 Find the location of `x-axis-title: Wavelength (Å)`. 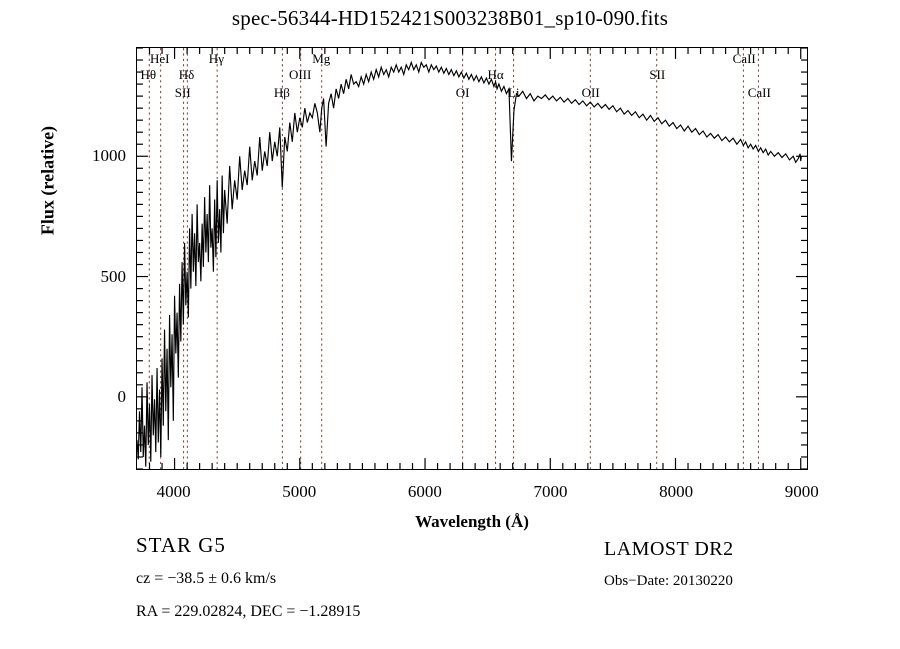

x-axis-title: Wavelength (Å) is located at coordinates (472, 521).